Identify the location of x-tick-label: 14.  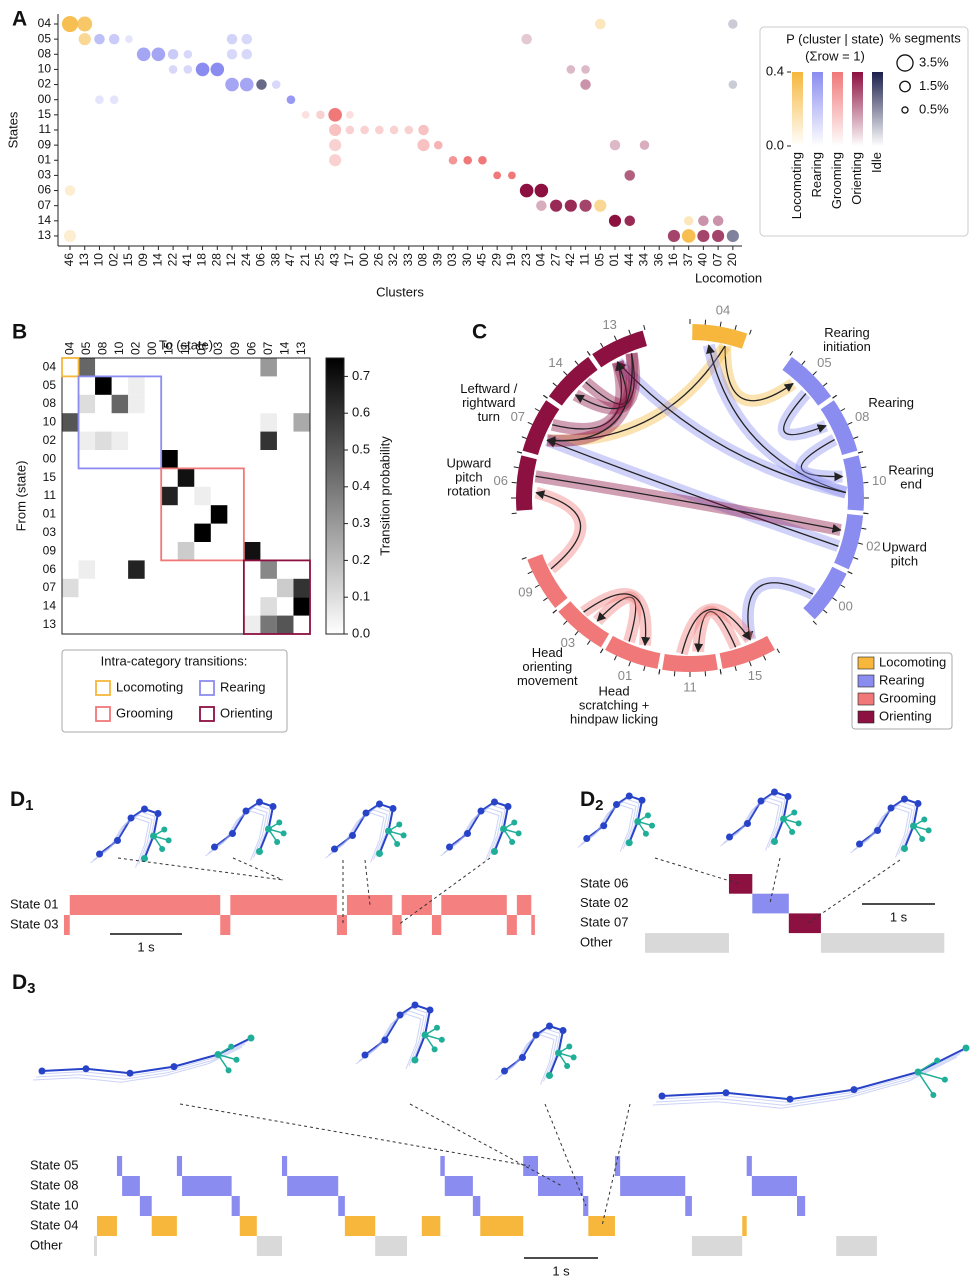
(284, 348).